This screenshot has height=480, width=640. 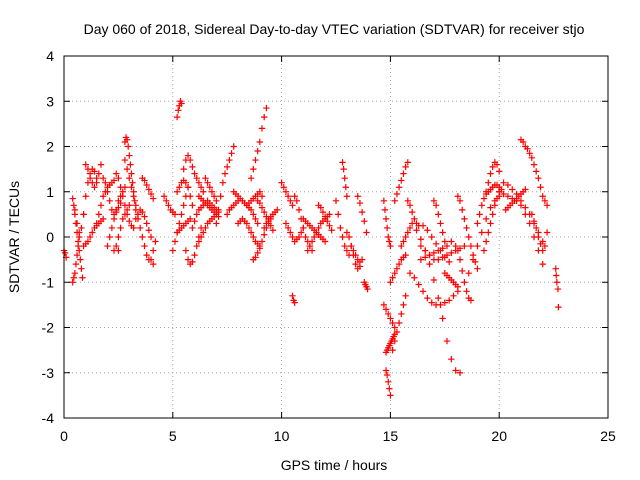 What do you see at coordinates (254, 198) in the screenshot?
I see `series-s34` at bounding box center [254, 198].